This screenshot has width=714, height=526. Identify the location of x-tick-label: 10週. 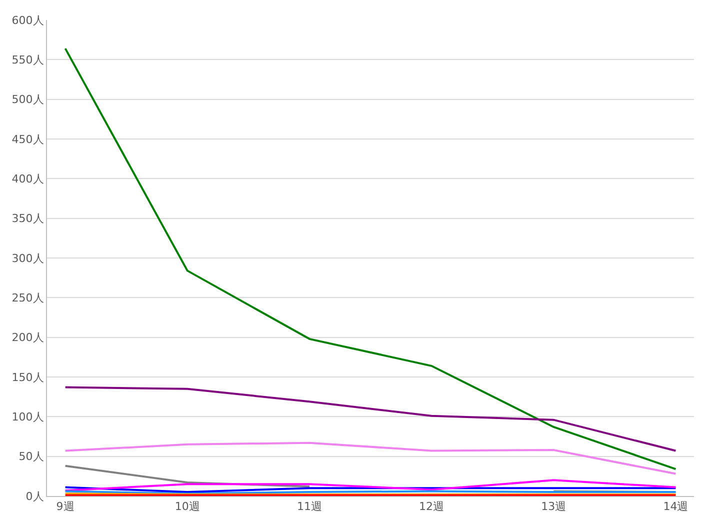
(187, 507).